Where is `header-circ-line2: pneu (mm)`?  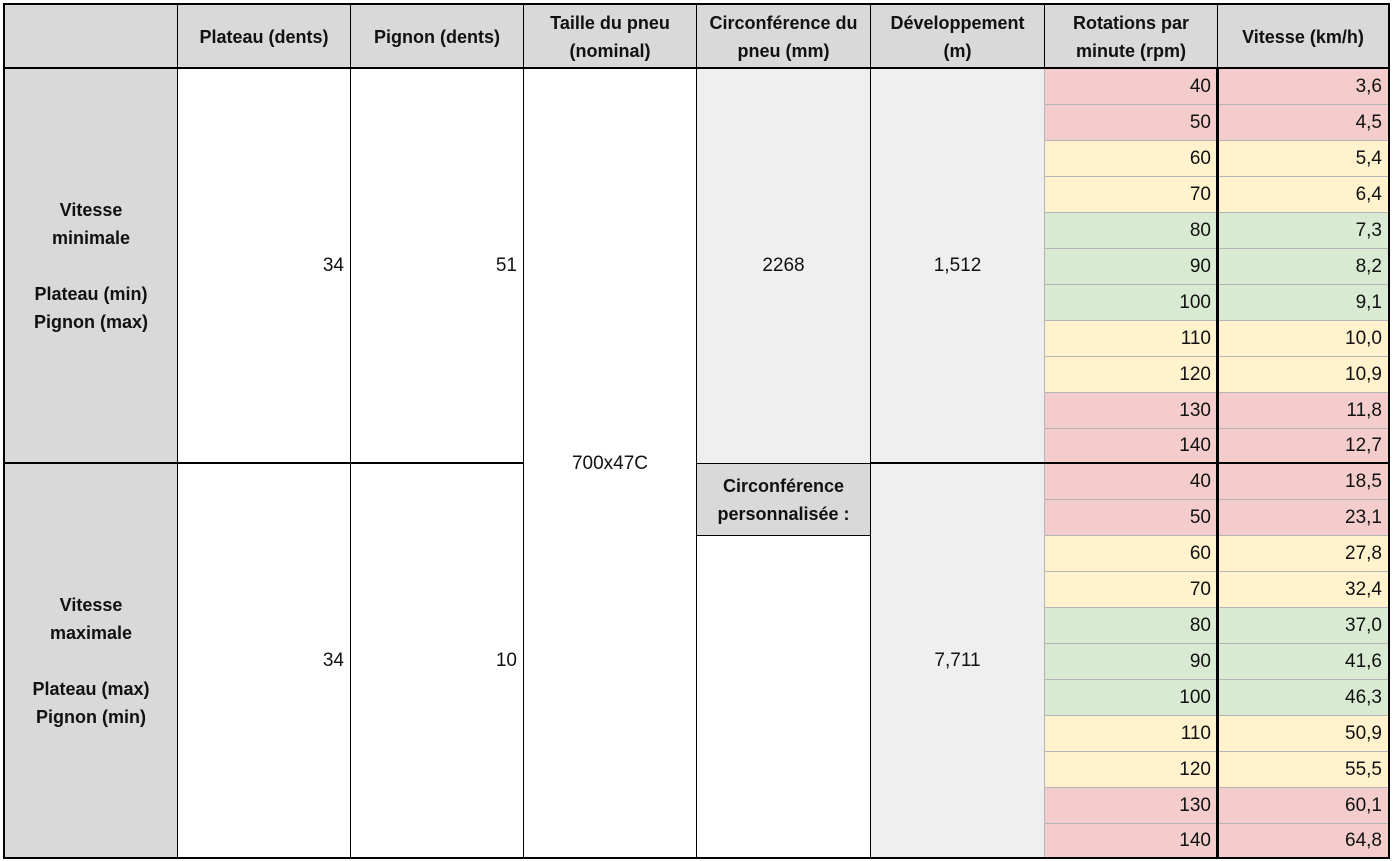
header-circ-line2: pneu (mm) is located at coordinates (783, 50).